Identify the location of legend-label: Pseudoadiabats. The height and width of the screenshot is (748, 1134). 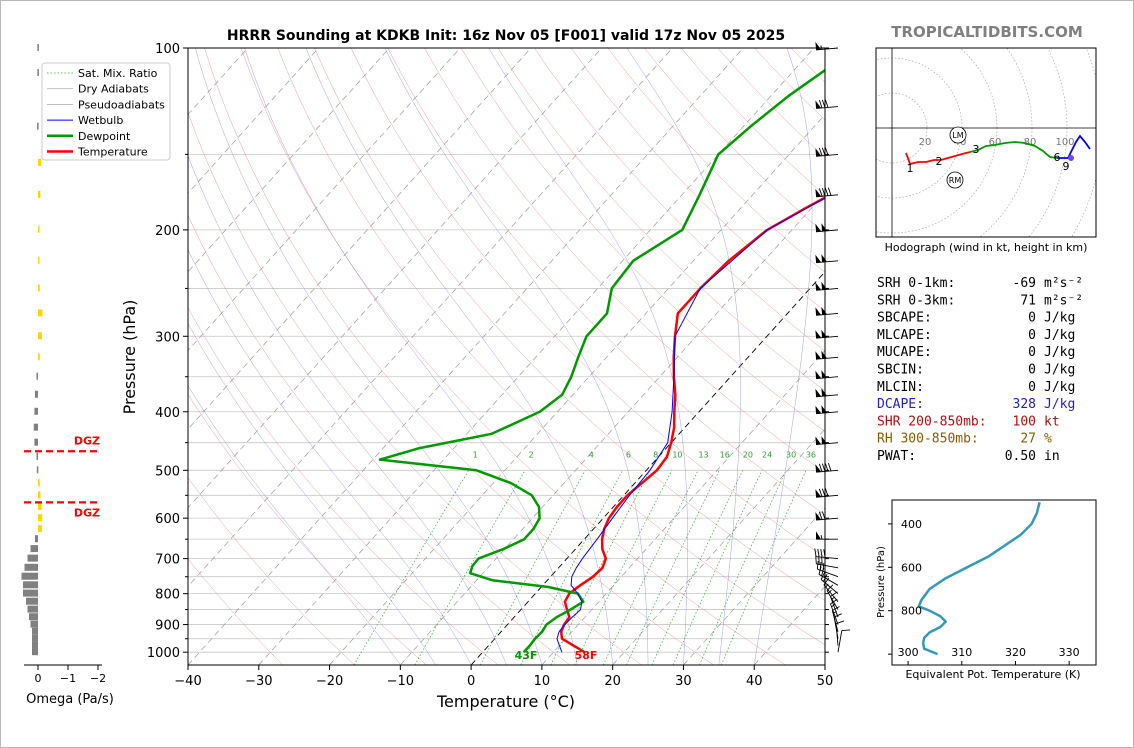
(121, 104).